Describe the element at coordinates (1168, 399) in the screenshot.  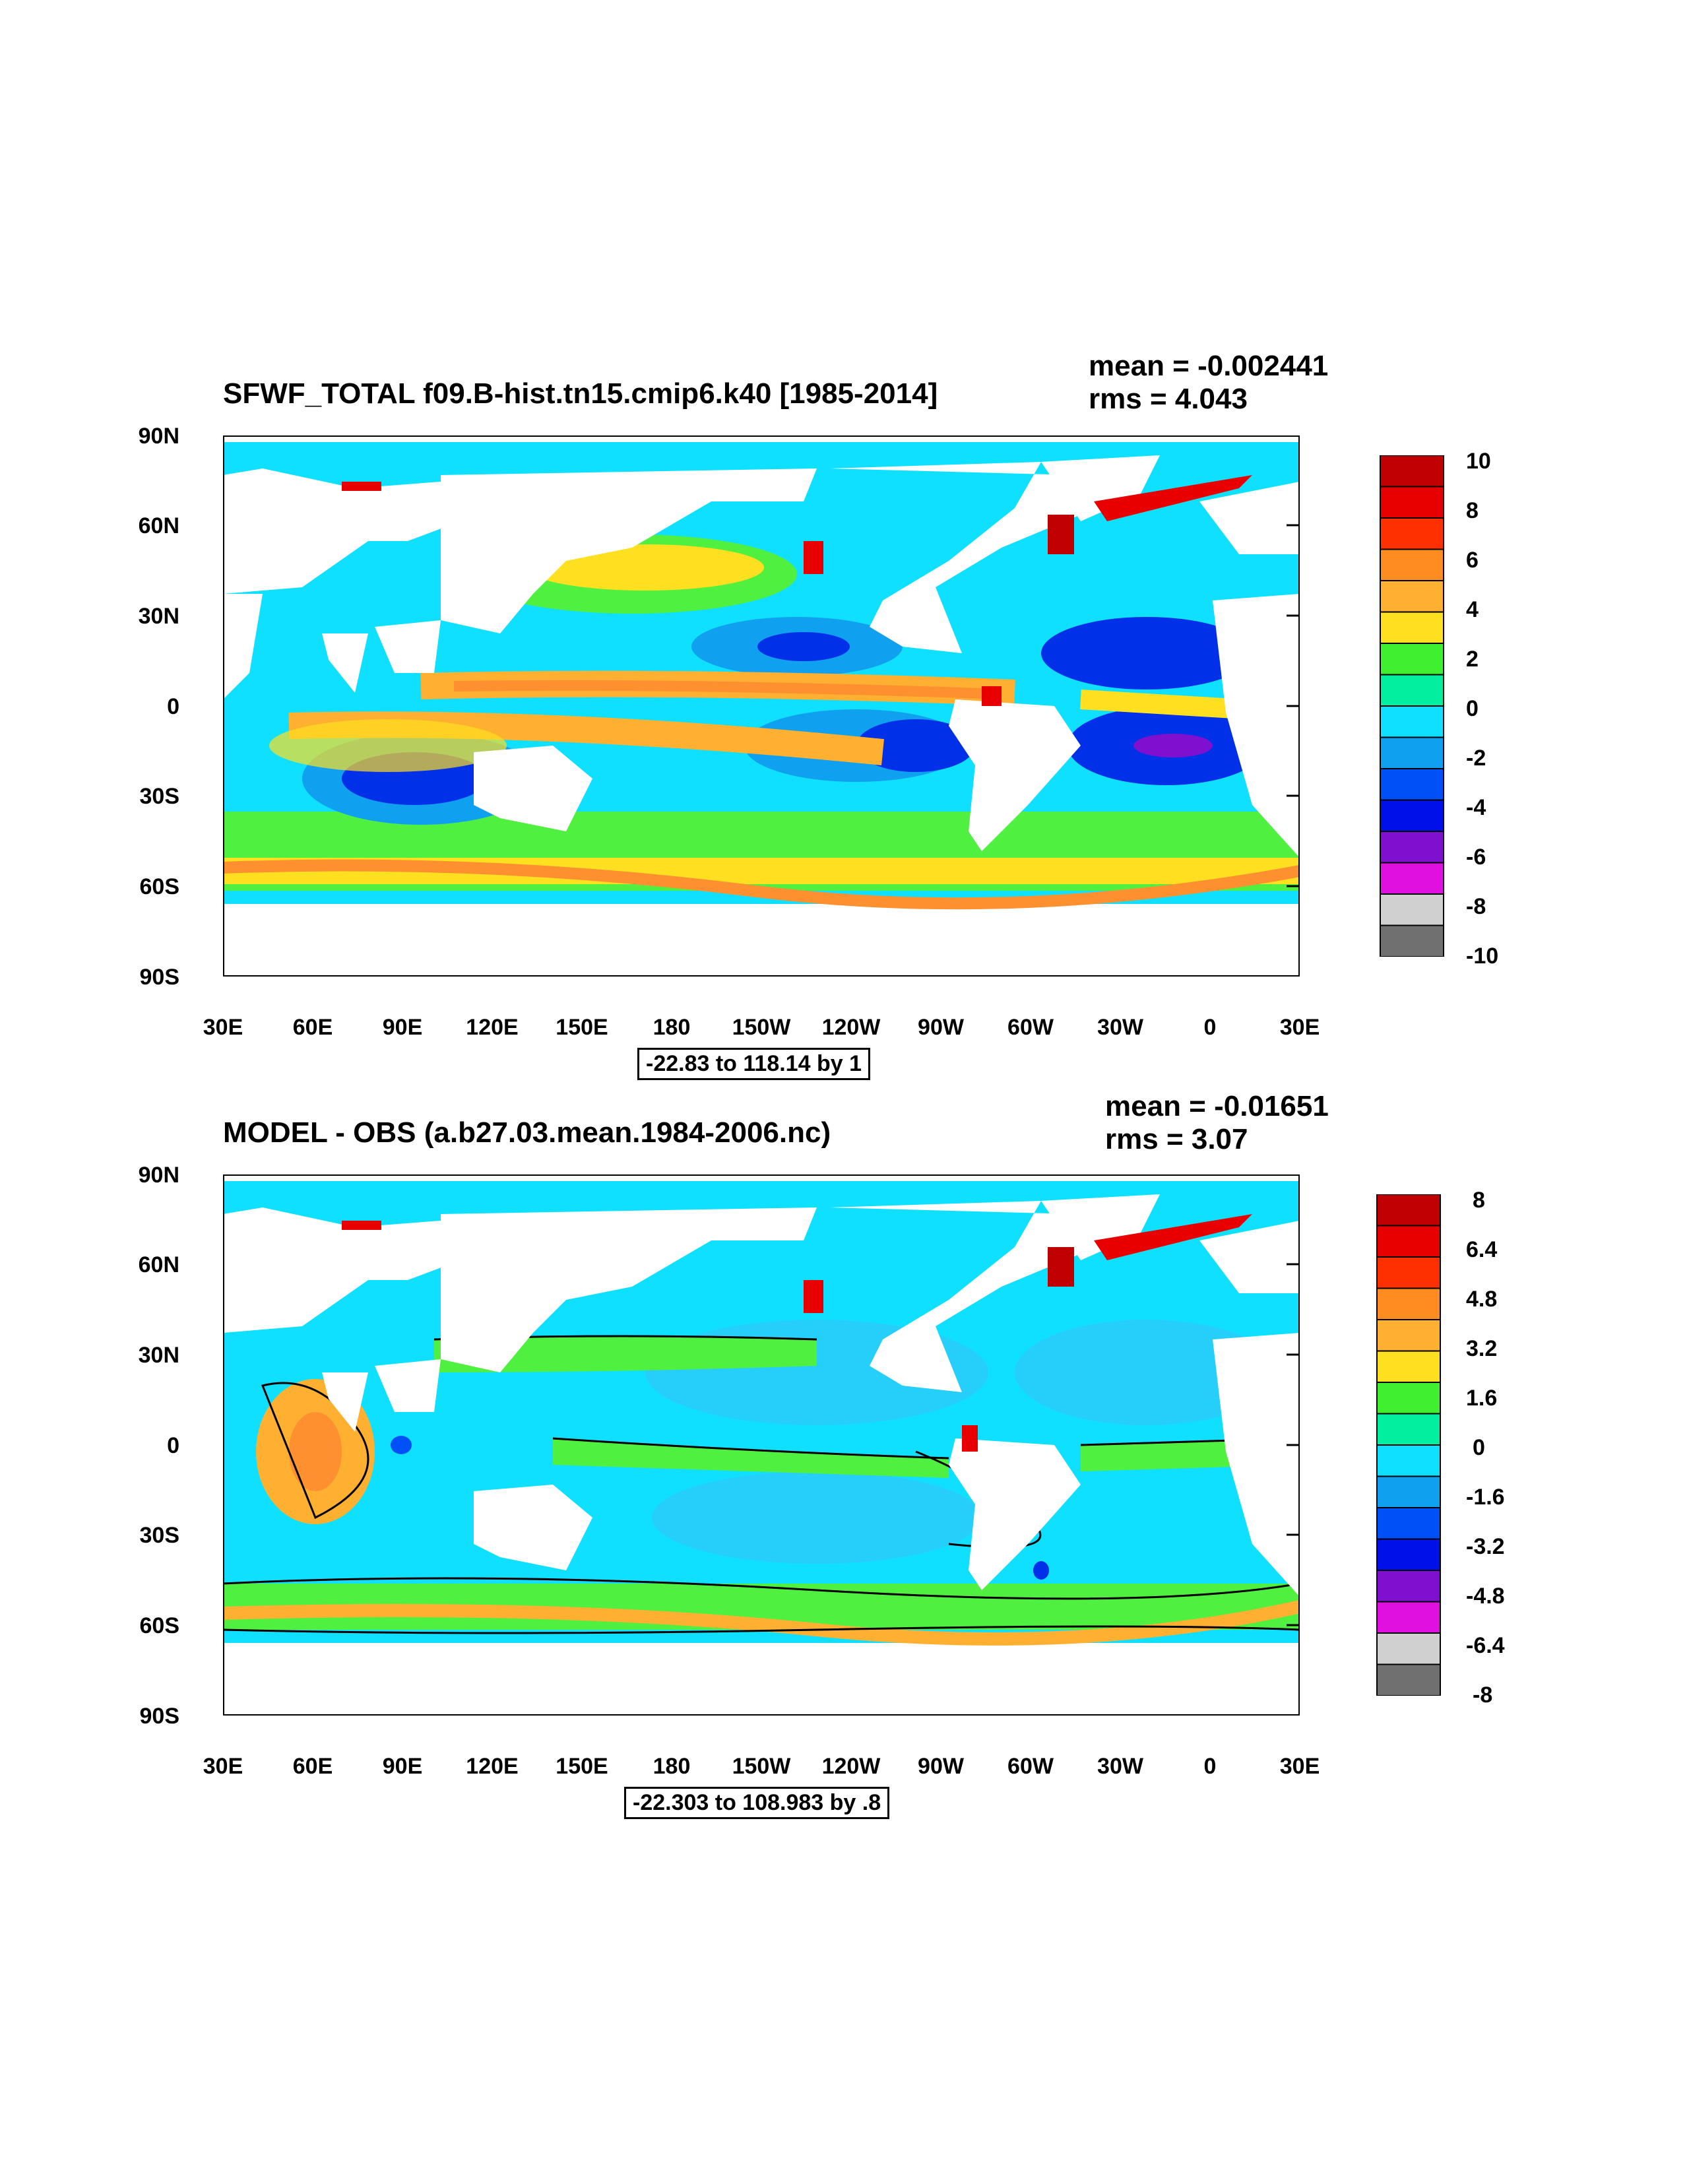
I see `rms-value: rms = 4.043` at that location.